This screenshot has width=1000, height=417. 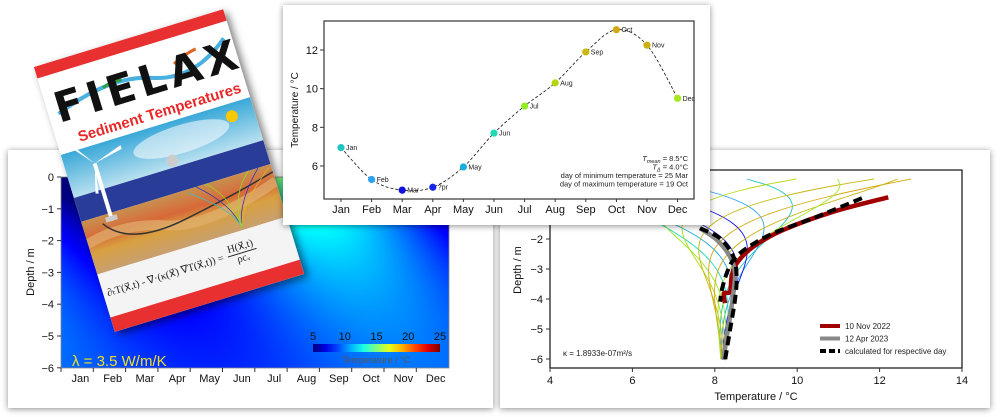 What do you see at coordinates (51, 178) in the screenshot?
I see `y-tick-label: 0` at bounding box center [51, 178].